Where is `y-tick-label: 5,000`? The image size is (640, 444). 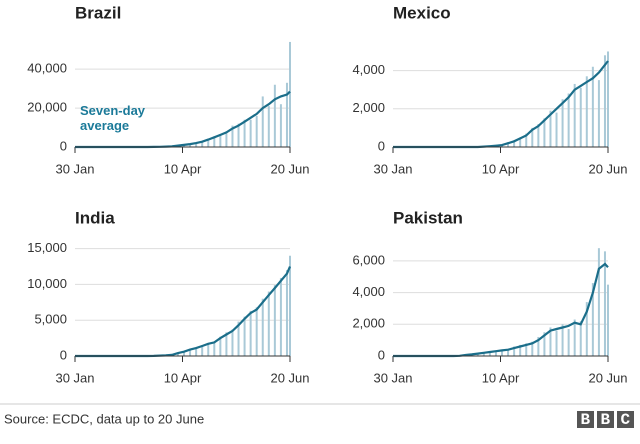 y-tick-label: 5,000 is located at coordinates (50, 319).